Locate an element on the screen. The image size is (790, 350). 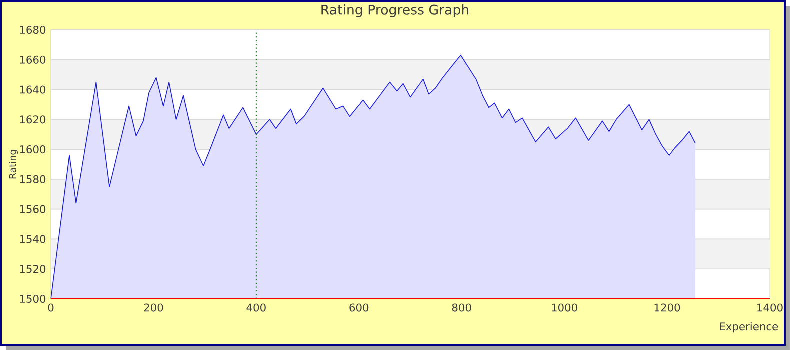
y-axis-title: Rating is located at coordinates (13, 164).